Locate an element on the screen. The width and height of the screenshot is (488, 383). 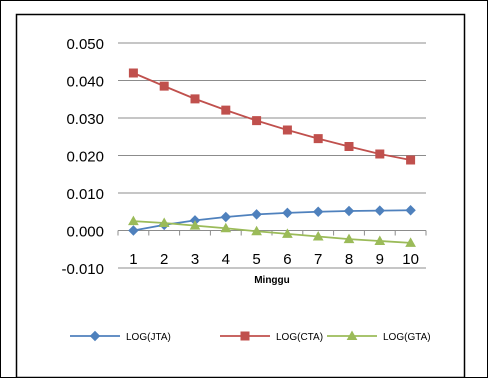
y-tick-label: 0.040 is located at coordinates (85, 82).